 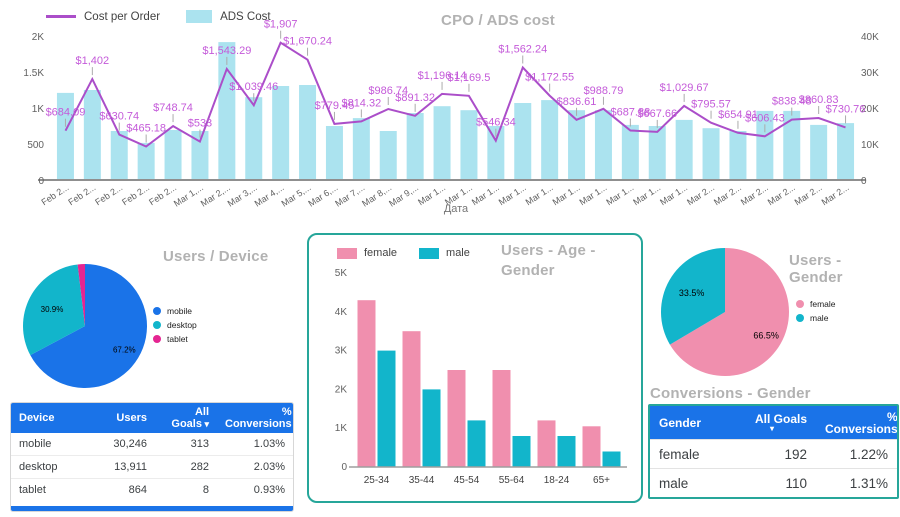 What do you see at coordinates (773, 482) in the screenshot?
I see `table-row: male 110 1.31%` at bounding box center [773, 482].